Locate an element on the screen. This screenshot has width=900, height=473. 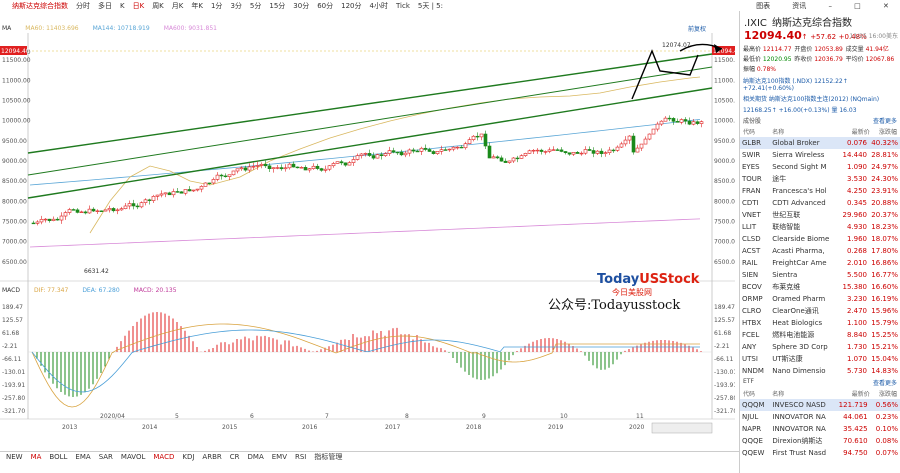
table-row: EYES Second Sight M 1.090 24.97% is located at coordinates (820, 167).